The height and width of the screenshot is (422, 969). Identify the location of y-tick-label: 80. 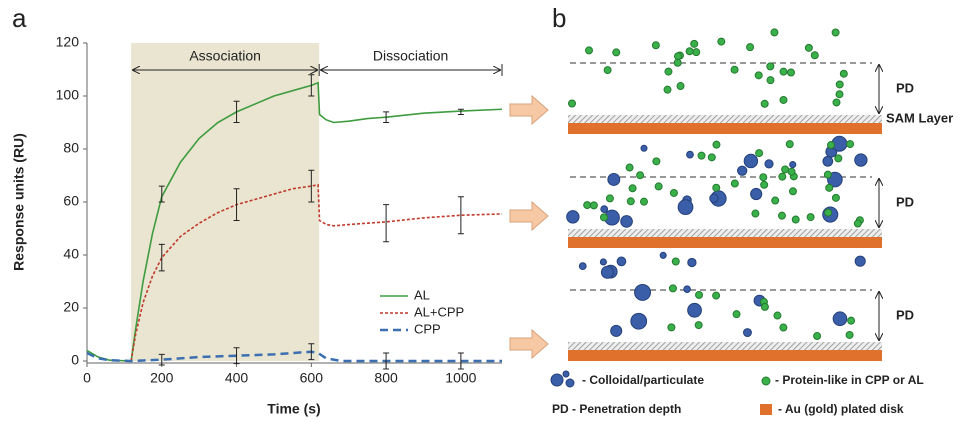
(71, 148).